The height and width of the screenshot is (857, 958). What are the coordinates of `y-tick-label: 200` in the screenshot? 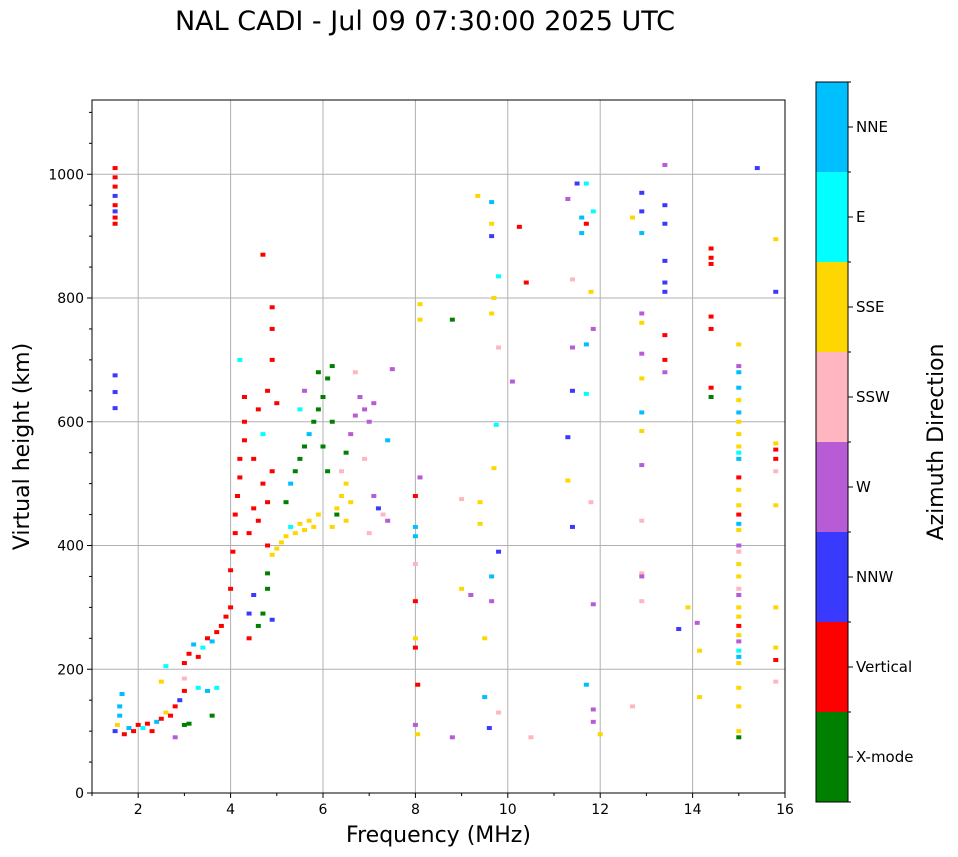 It's located at (70, 670).